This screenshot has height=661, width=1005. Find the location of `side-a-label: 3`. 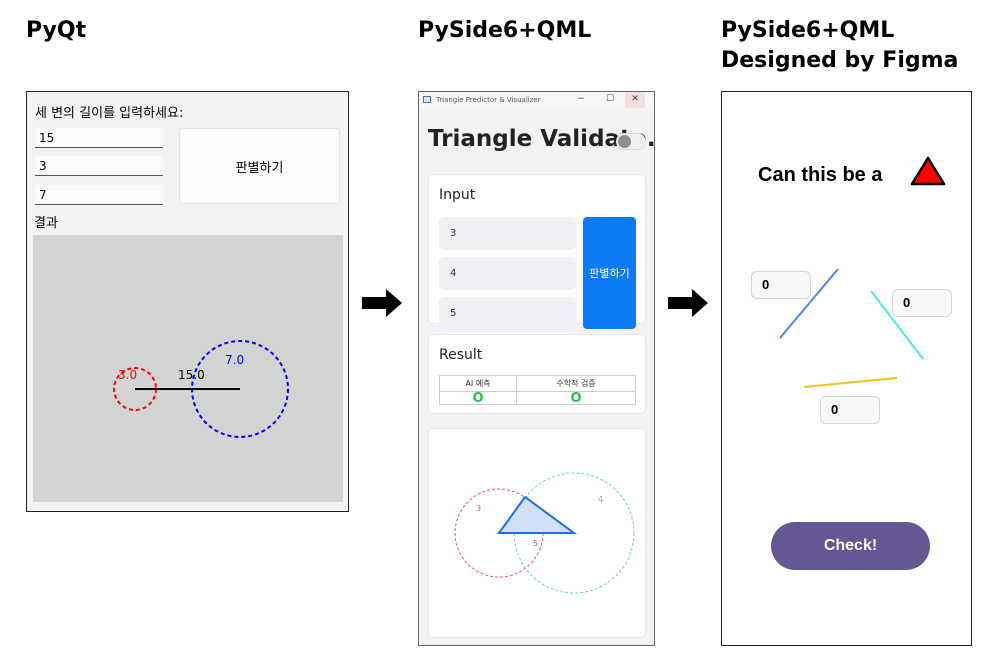

side-a-label: 3 is located at coordinates (478, 508).